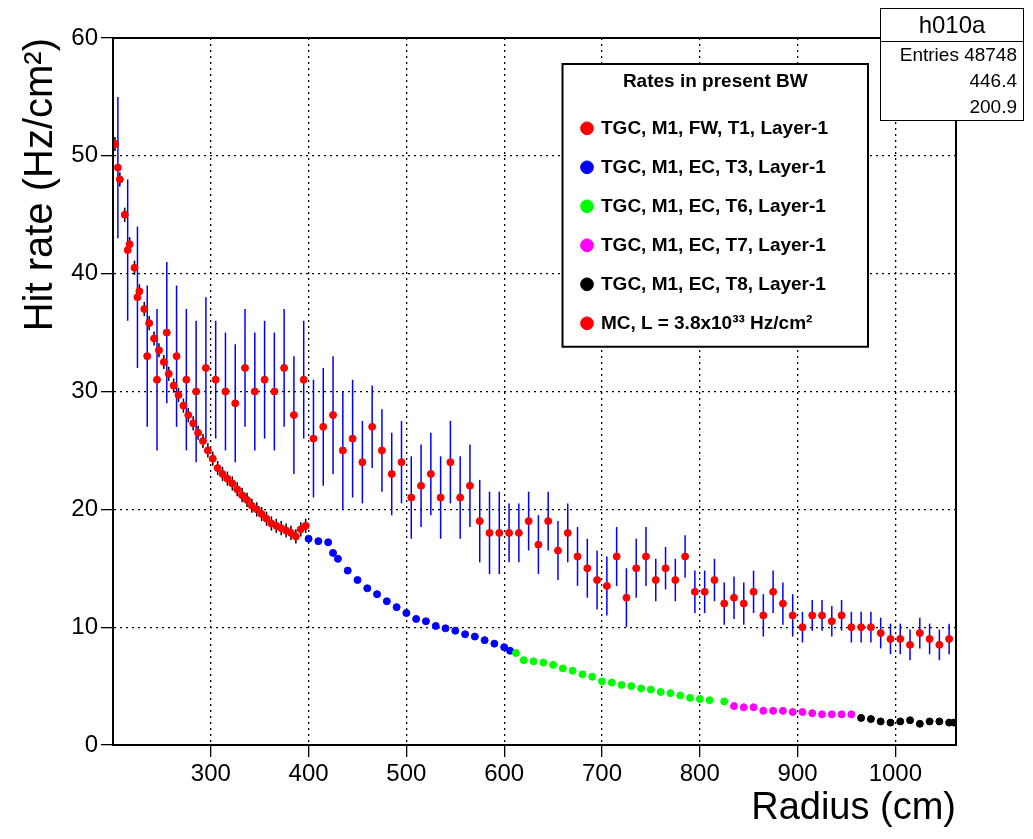  I want to click on y-tick-label: 30, so click(84, 390).